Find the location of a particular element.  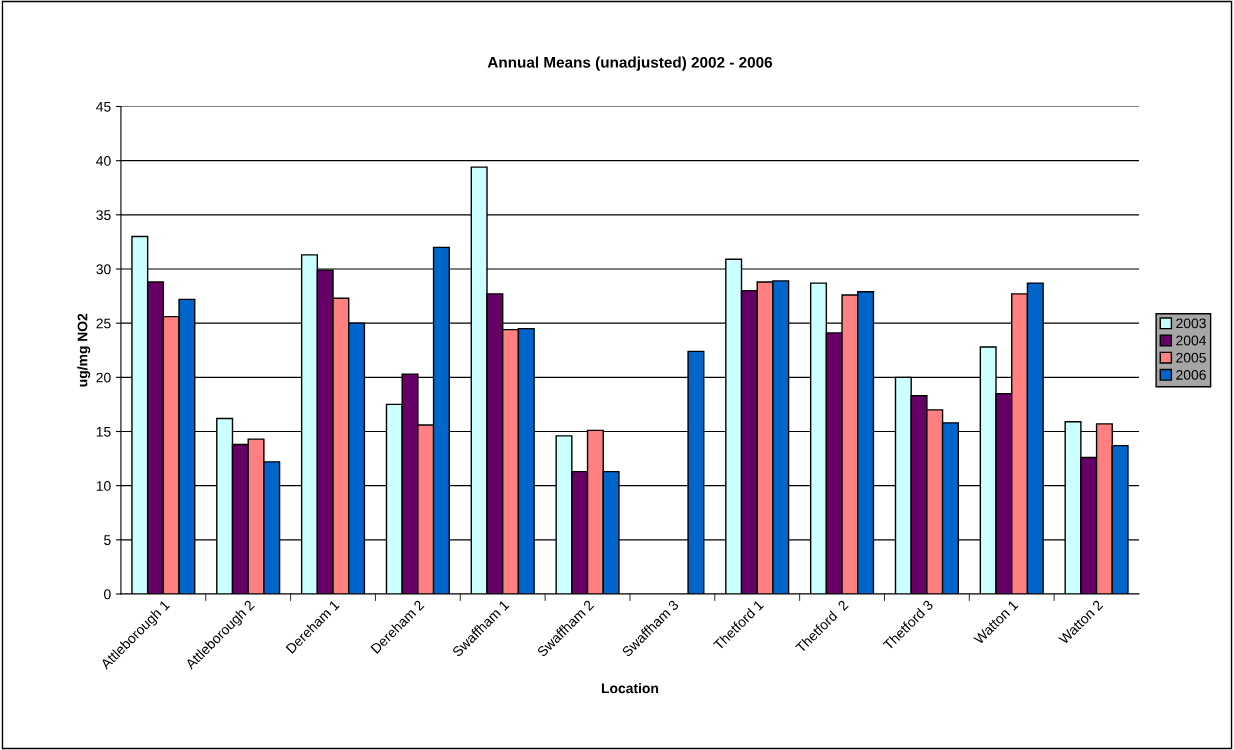

y-tick-label: 30 is located at coordinates (103, 269).